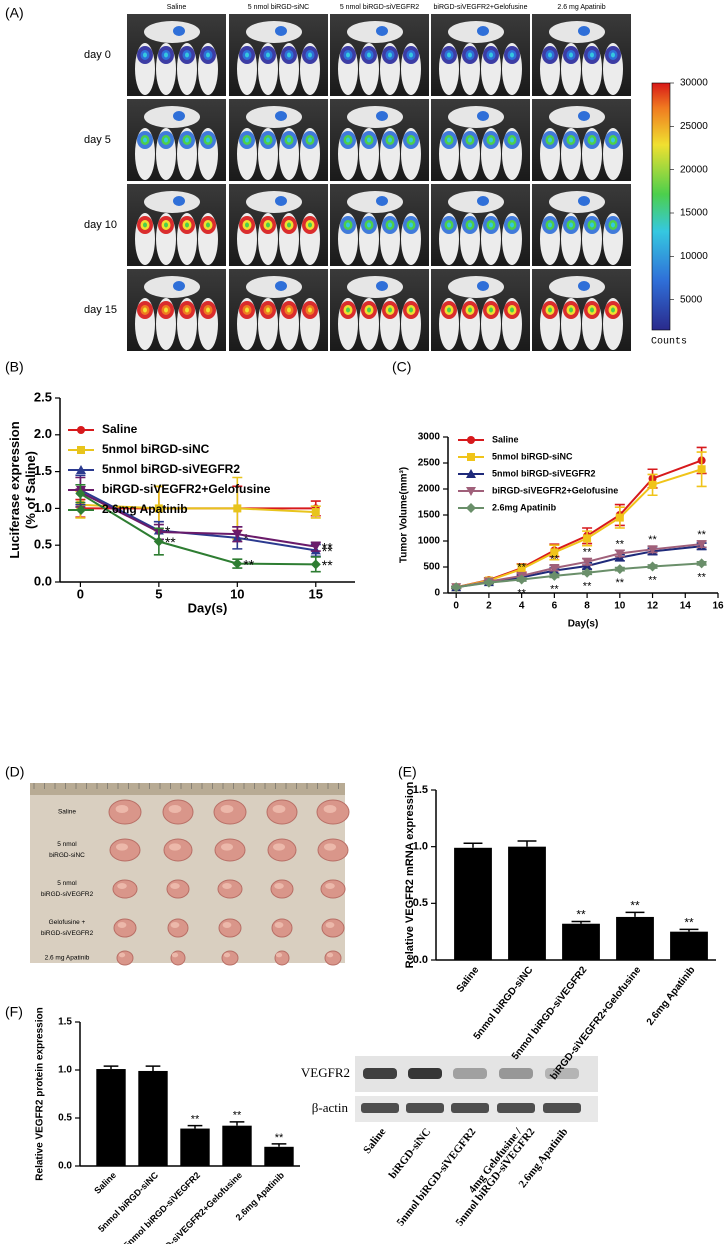 The image size is (725, 1249). Describe the element at coordinates (583, 624) in the screenshot. I see `x-axis-label: Day(s)` at that location.